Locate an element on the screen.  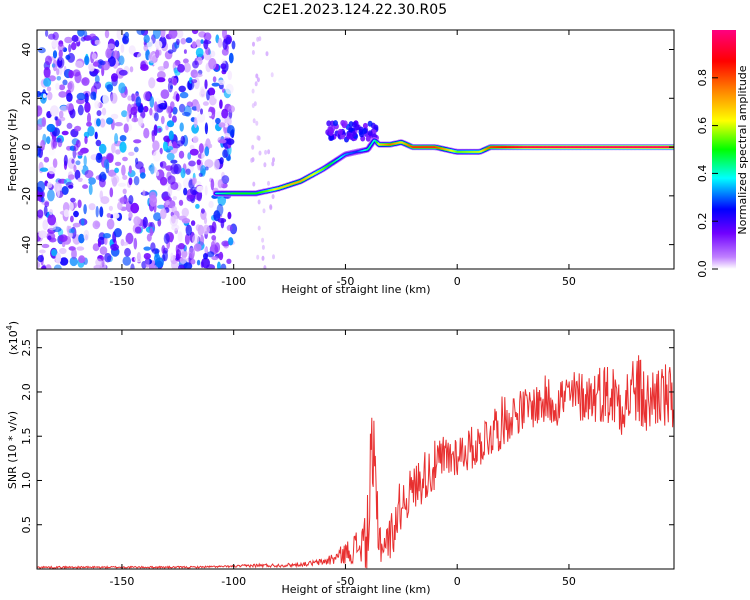
x-tick-label: -150 is located at coordinates (121, 581).